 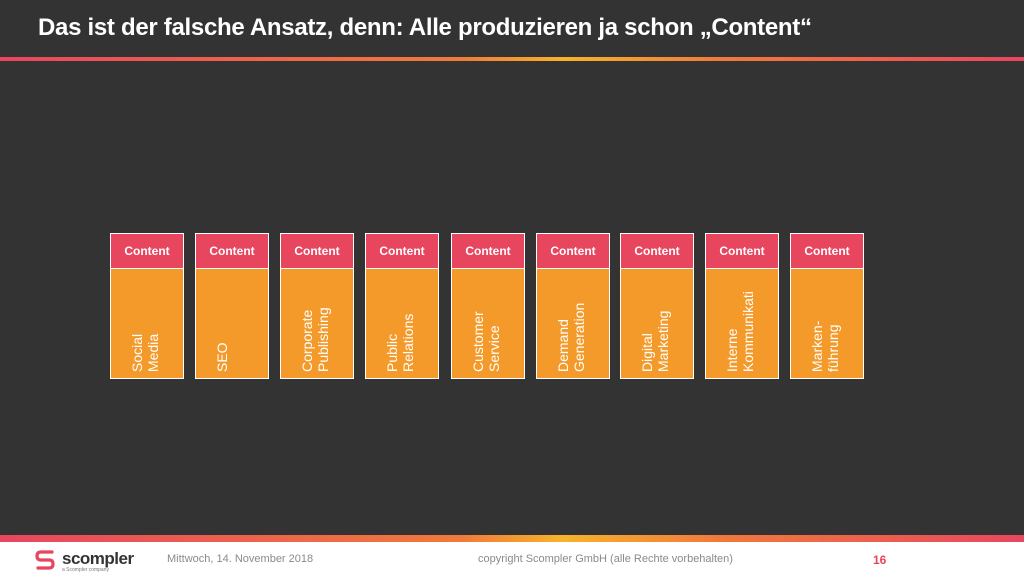 What do you see at coordinates (85, 570) in the screenshot?
I see `logo-subline: a Scompler company` at bounding box center [85, 570].